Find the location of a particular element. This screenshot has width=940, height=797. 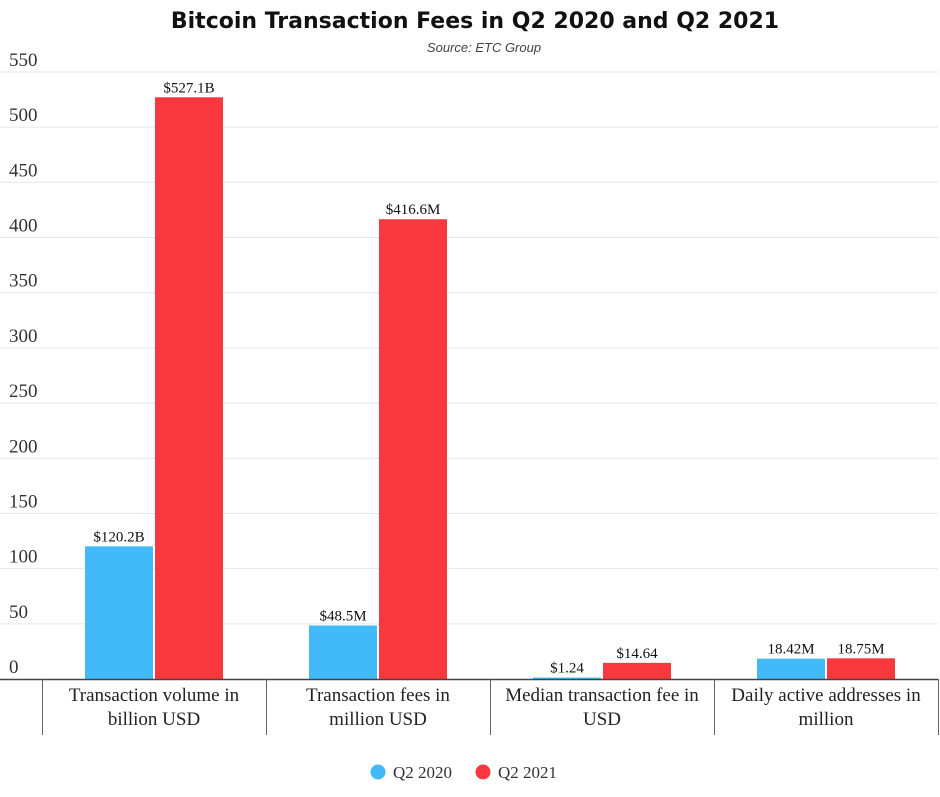

y-tick-label: 400 is located at coordinates (23, 226).